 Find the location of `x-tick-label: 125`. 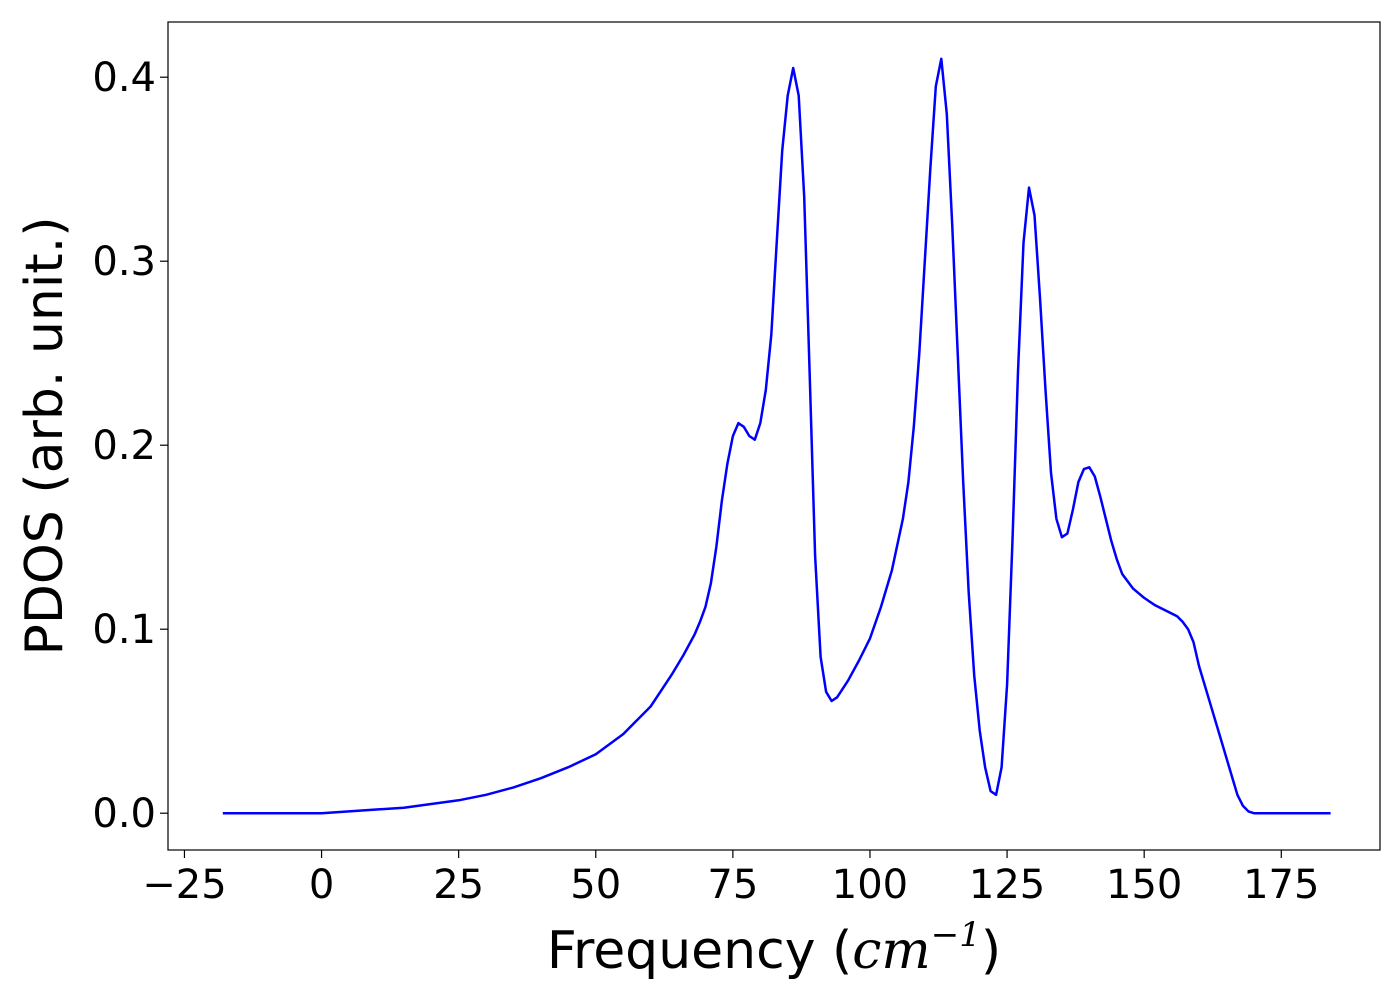

x-tick-label: 125 is located at coordinates (1007, 885).